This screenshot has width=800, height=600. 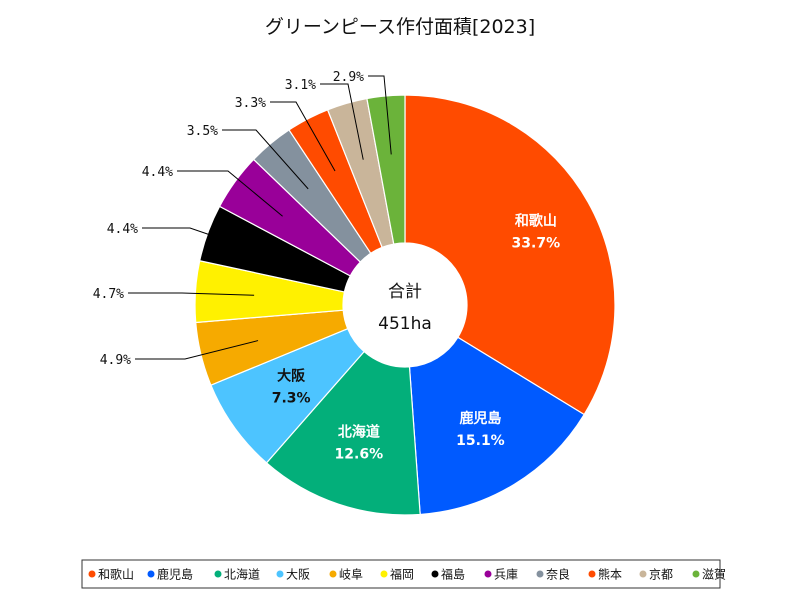 What do you see at coordinates (202, 131) in the screenshot?
I see `slice-percent-label: 3.5%` at bounding box center [202, 131].